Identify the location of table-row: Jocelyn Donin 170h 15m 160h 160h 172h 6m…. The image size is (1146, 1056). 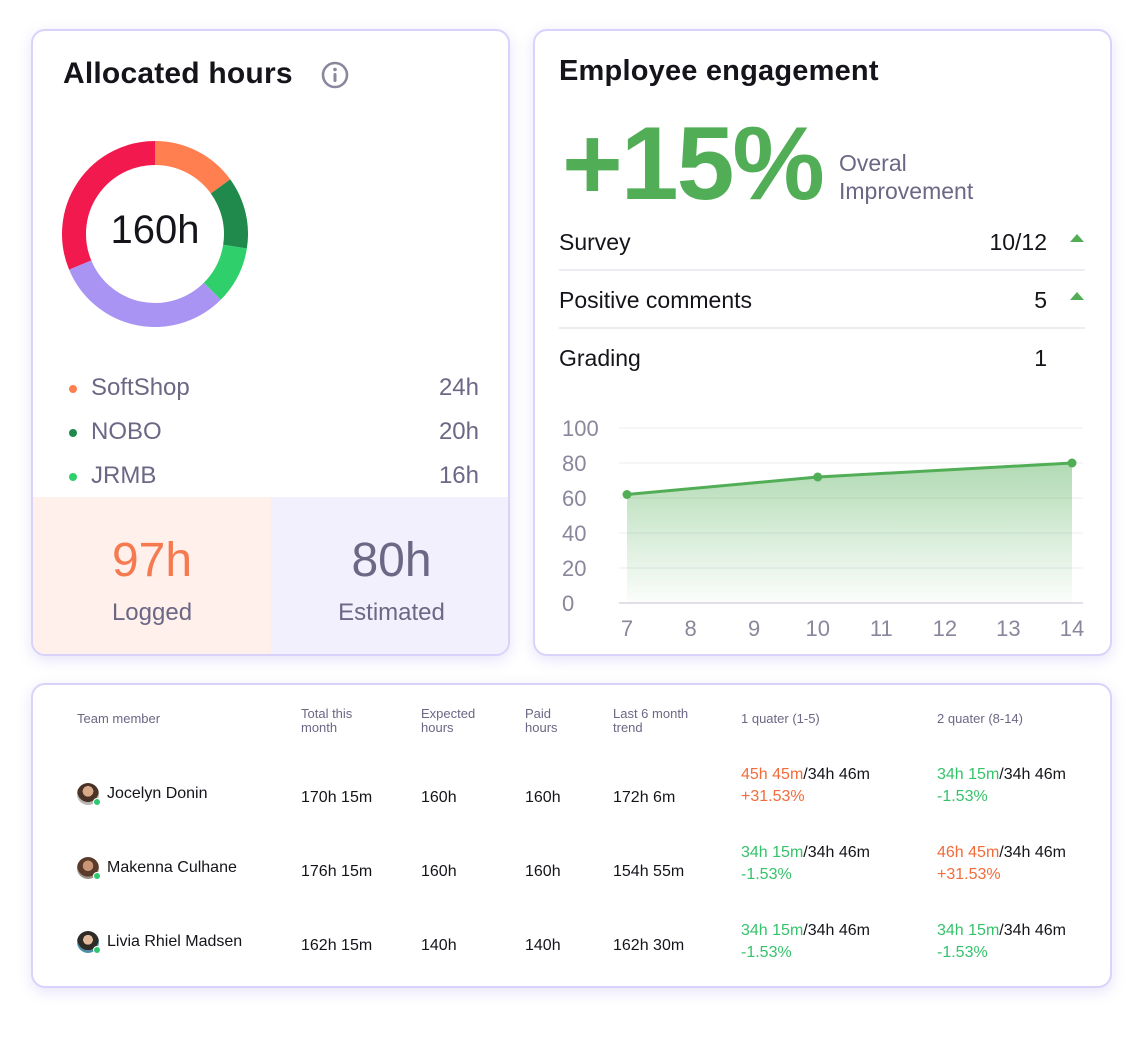
(571, 800).